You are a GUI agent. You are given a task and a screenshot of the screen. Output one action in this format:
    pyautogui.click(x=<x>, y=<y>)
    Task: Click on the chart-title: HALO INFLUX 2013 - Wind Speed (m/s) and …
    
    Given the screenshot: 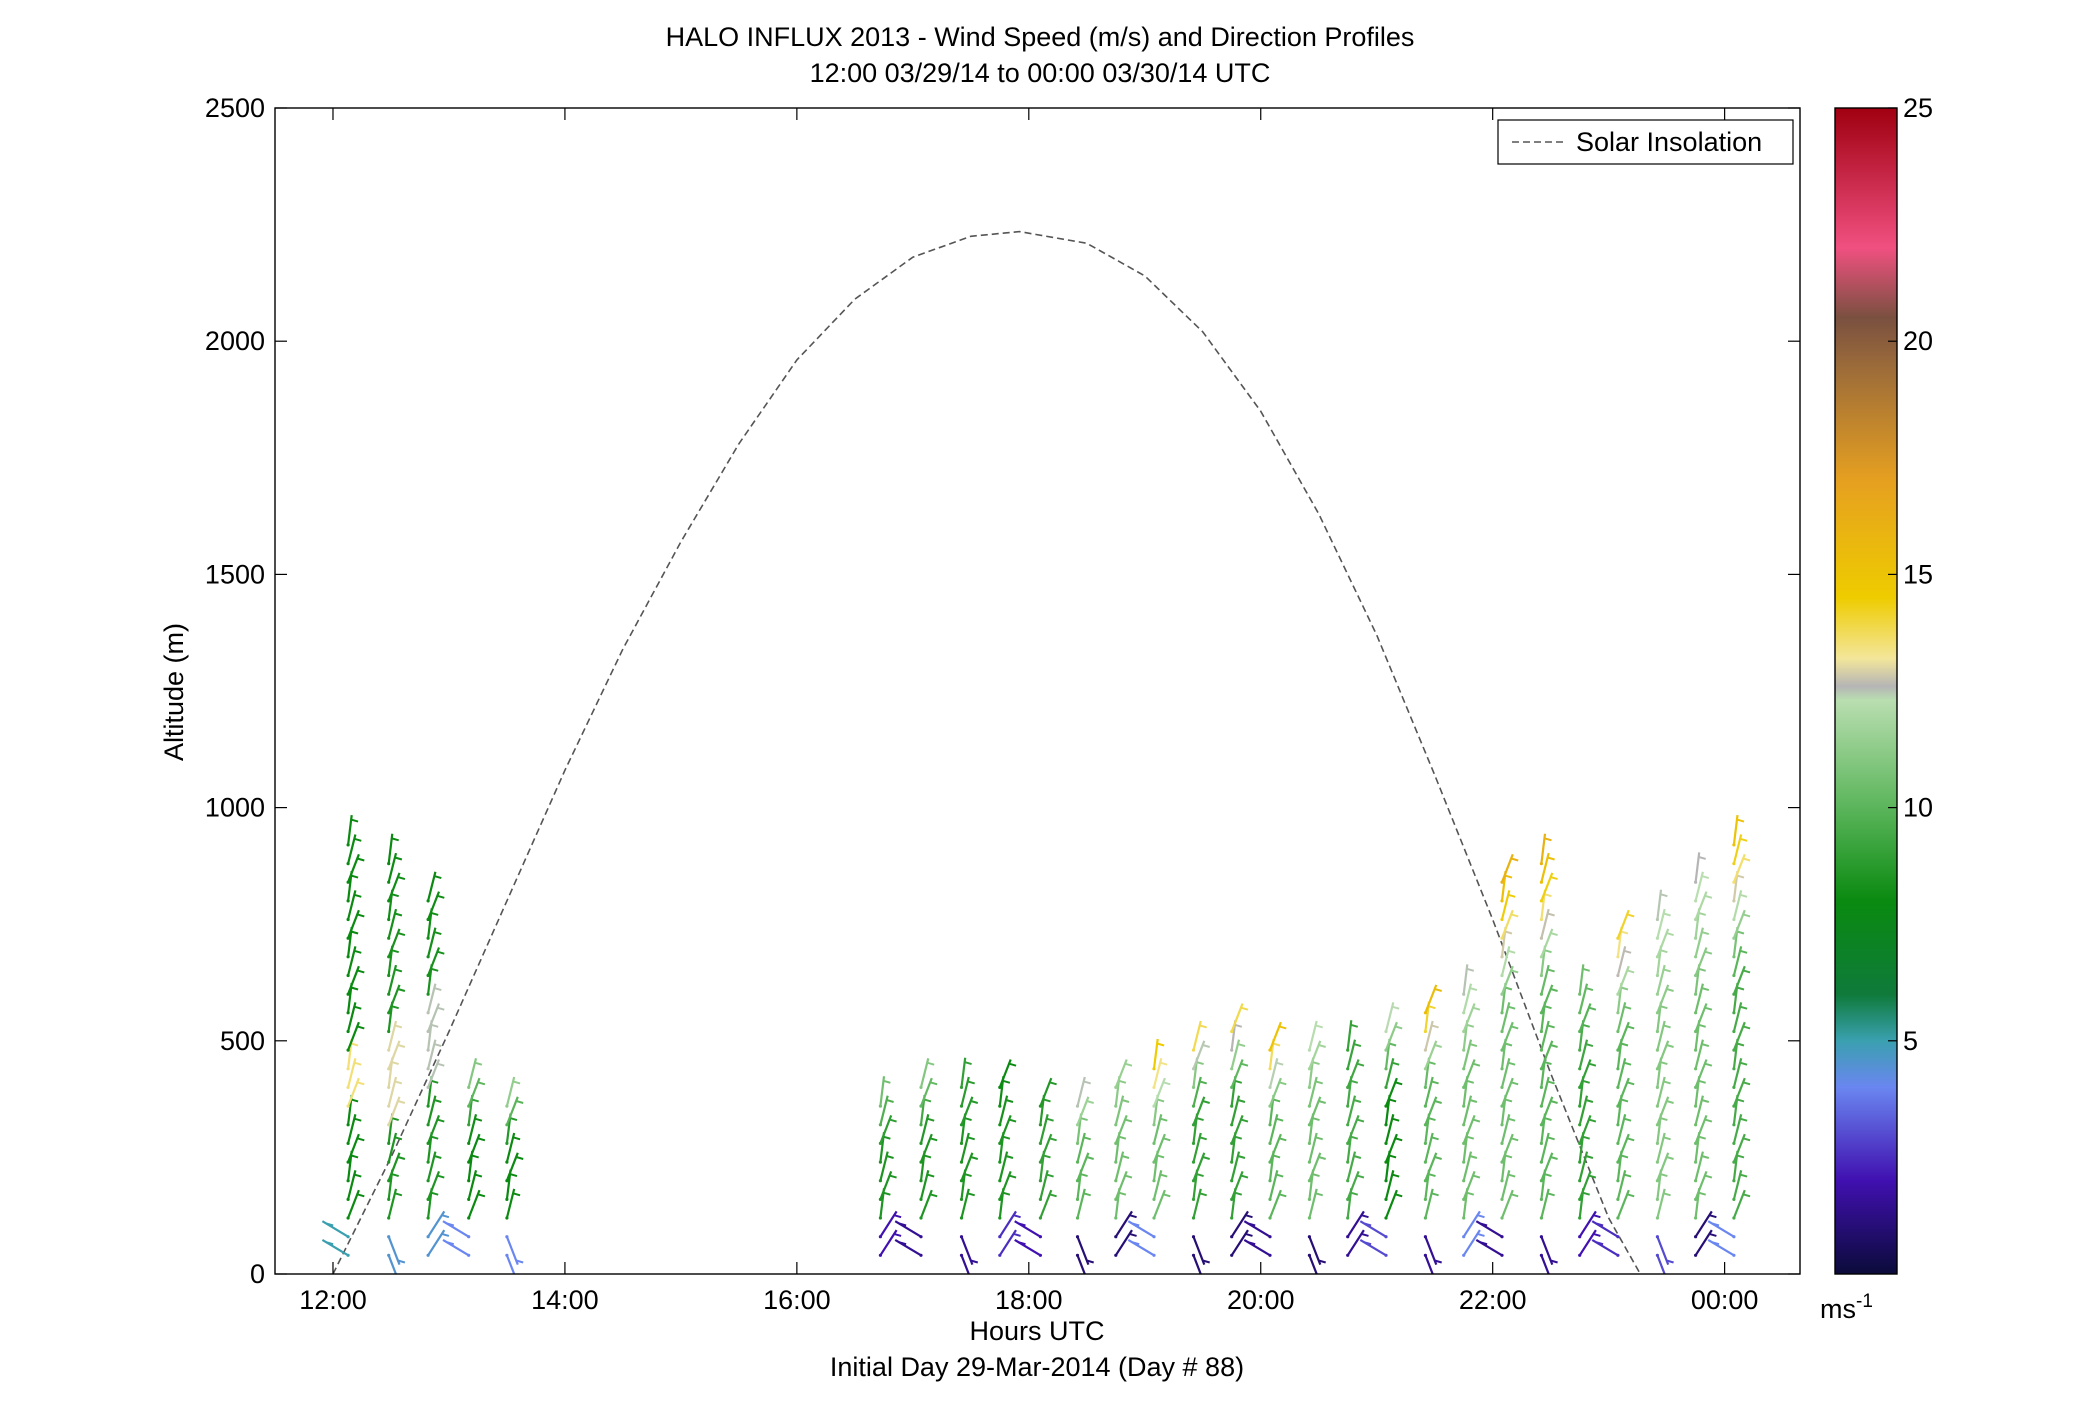 What is the action you would take?
    pyautogui.click(x=1040, y=37)
    